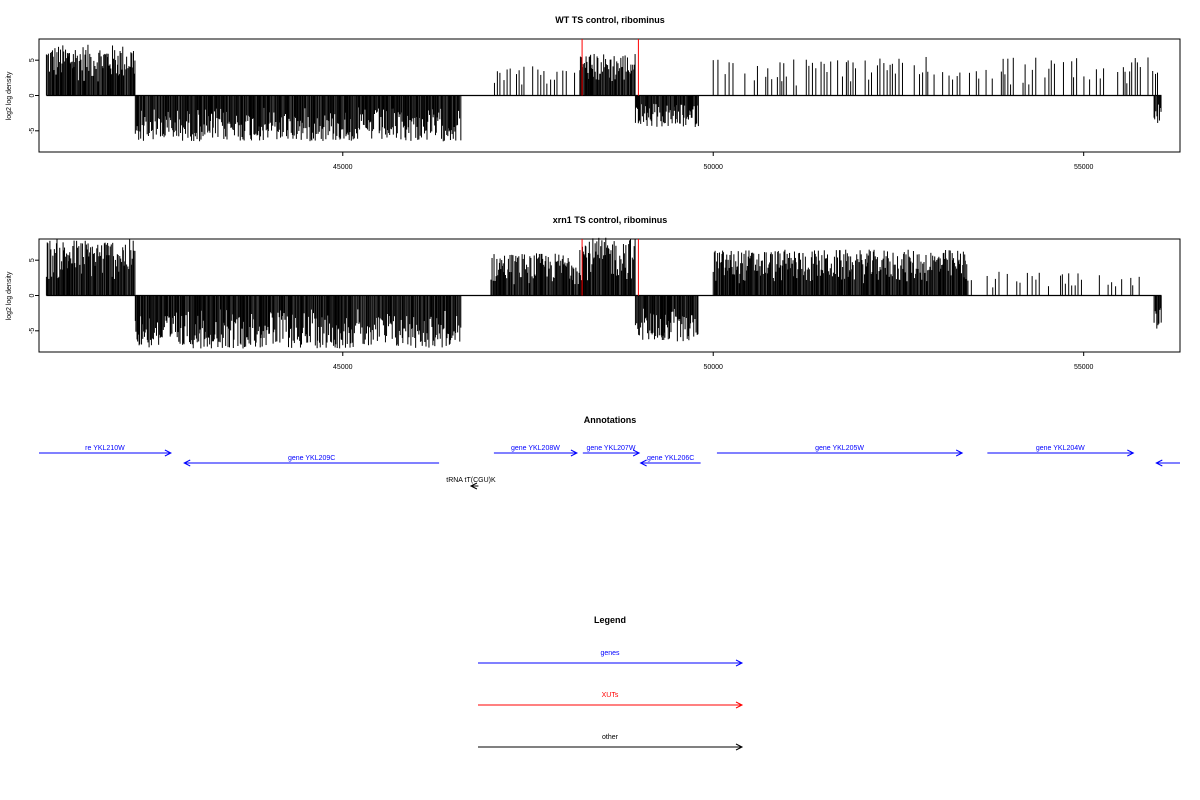 The image size is (1200, 800). I want to click on annotation-feature: tRNA tT(CGU)K, so click(471, 483).